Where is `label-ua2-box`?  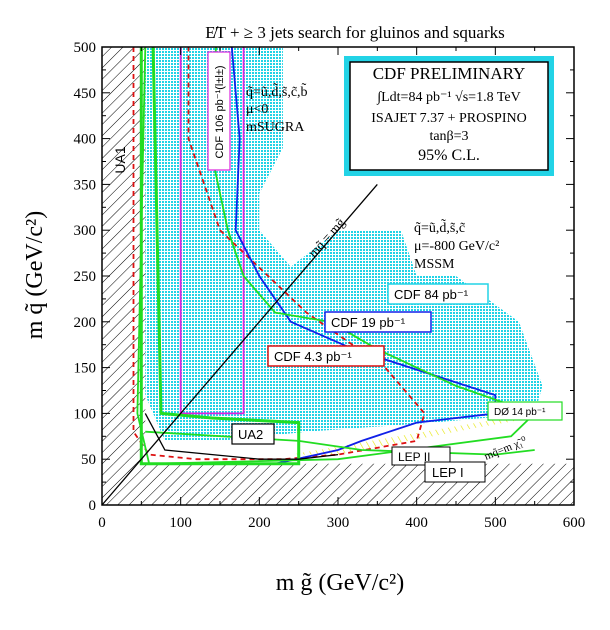 label-ua2-box is located at coordinates (253, 434).